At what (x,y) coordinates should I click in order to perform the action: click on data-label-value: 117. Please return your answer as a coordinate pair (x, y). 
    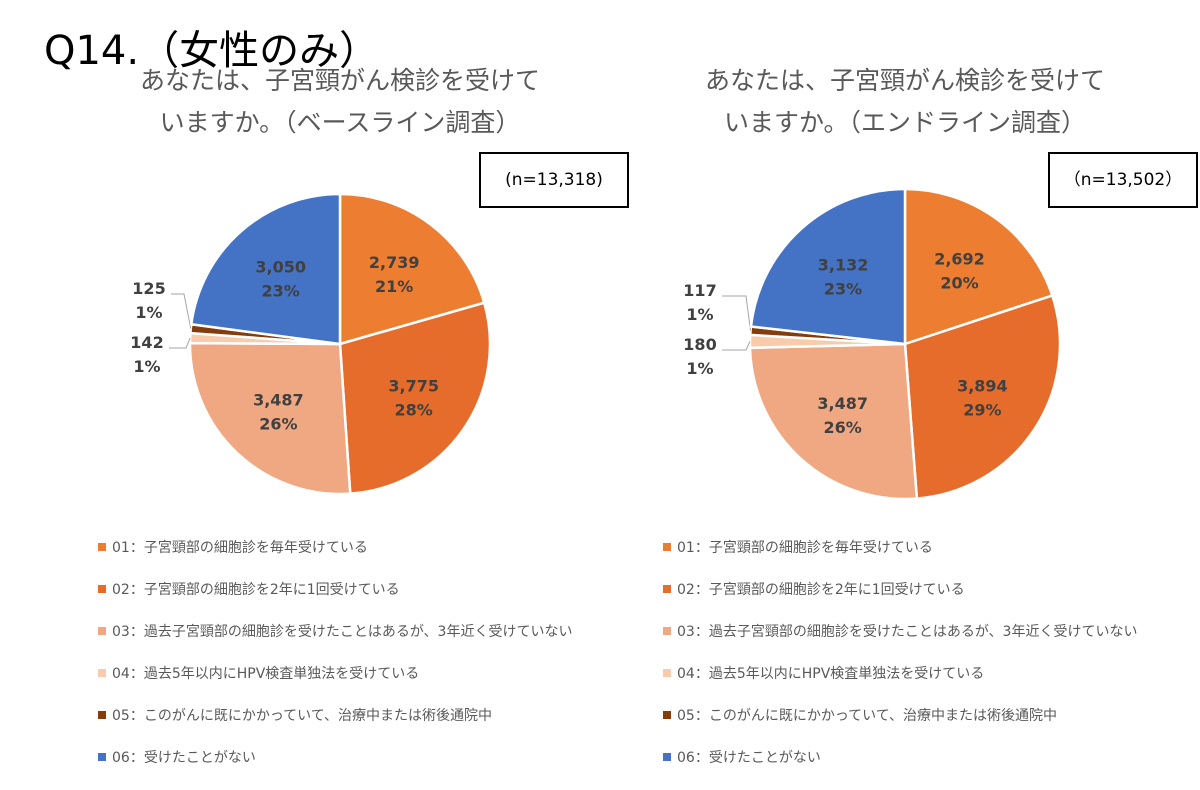
    Looking at the image, I should click on (699, 290).